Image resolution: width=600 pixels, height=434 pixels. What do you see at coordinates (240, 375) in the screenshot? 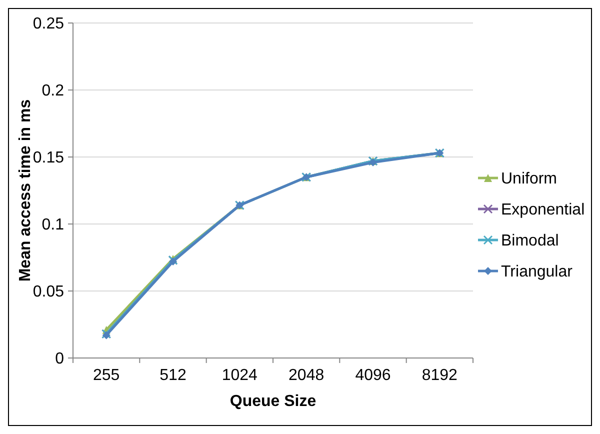
I see `x-tick-label: 1024` at bounding box center [240, 375].